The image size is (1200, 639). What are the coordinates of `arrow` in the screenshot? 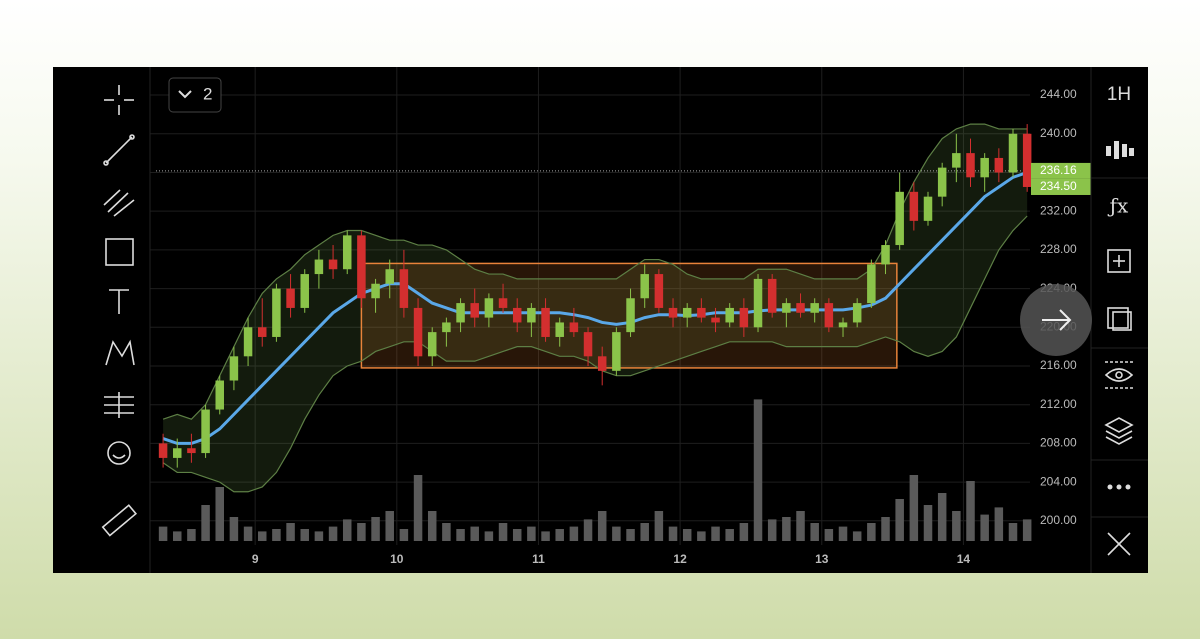 It's located at (1057, 320).